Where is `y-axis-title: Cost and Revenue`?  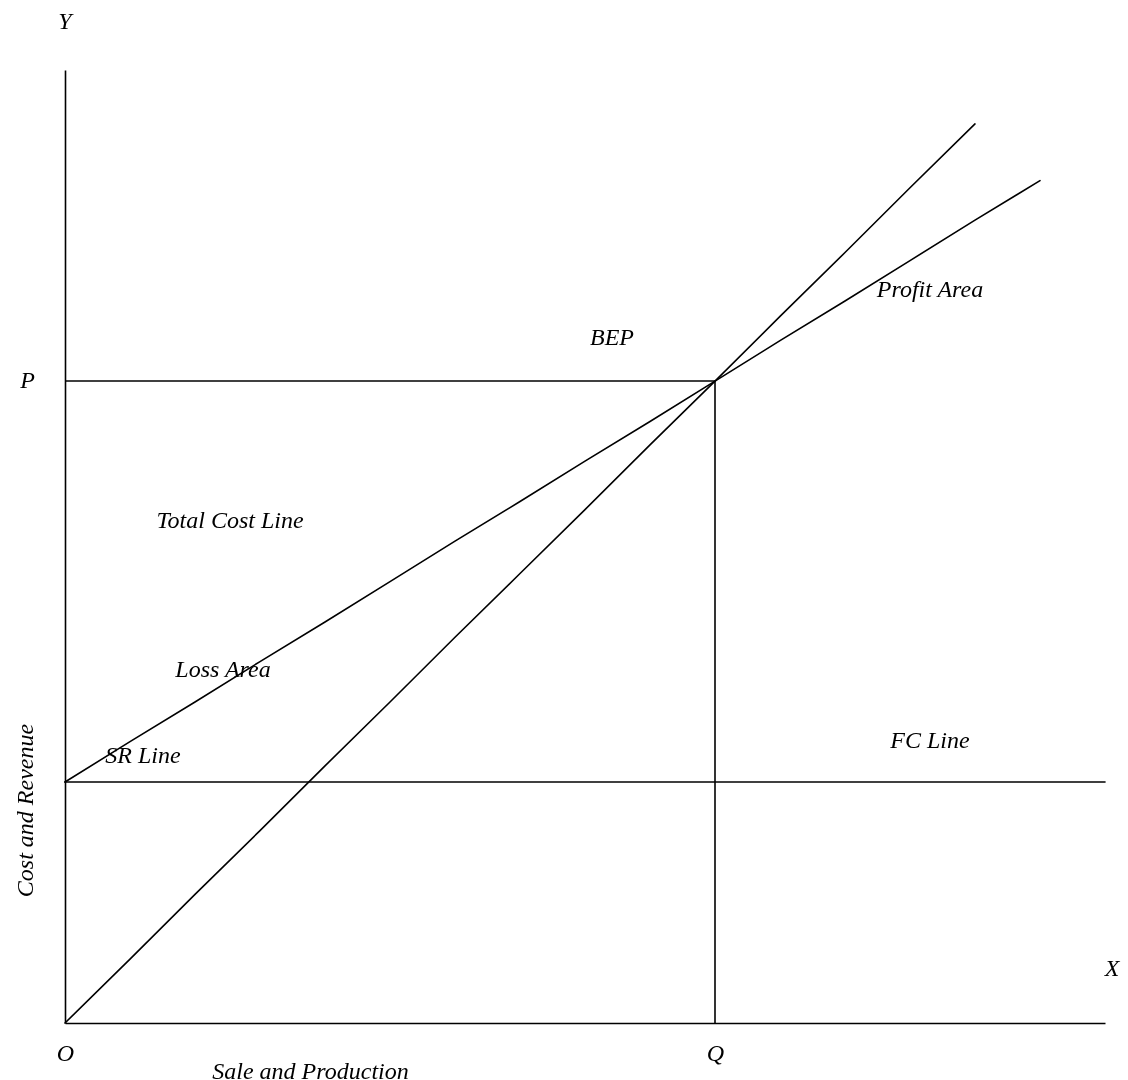 y-axis-title: Cost and Revenue is located at coordinates (24, 810).